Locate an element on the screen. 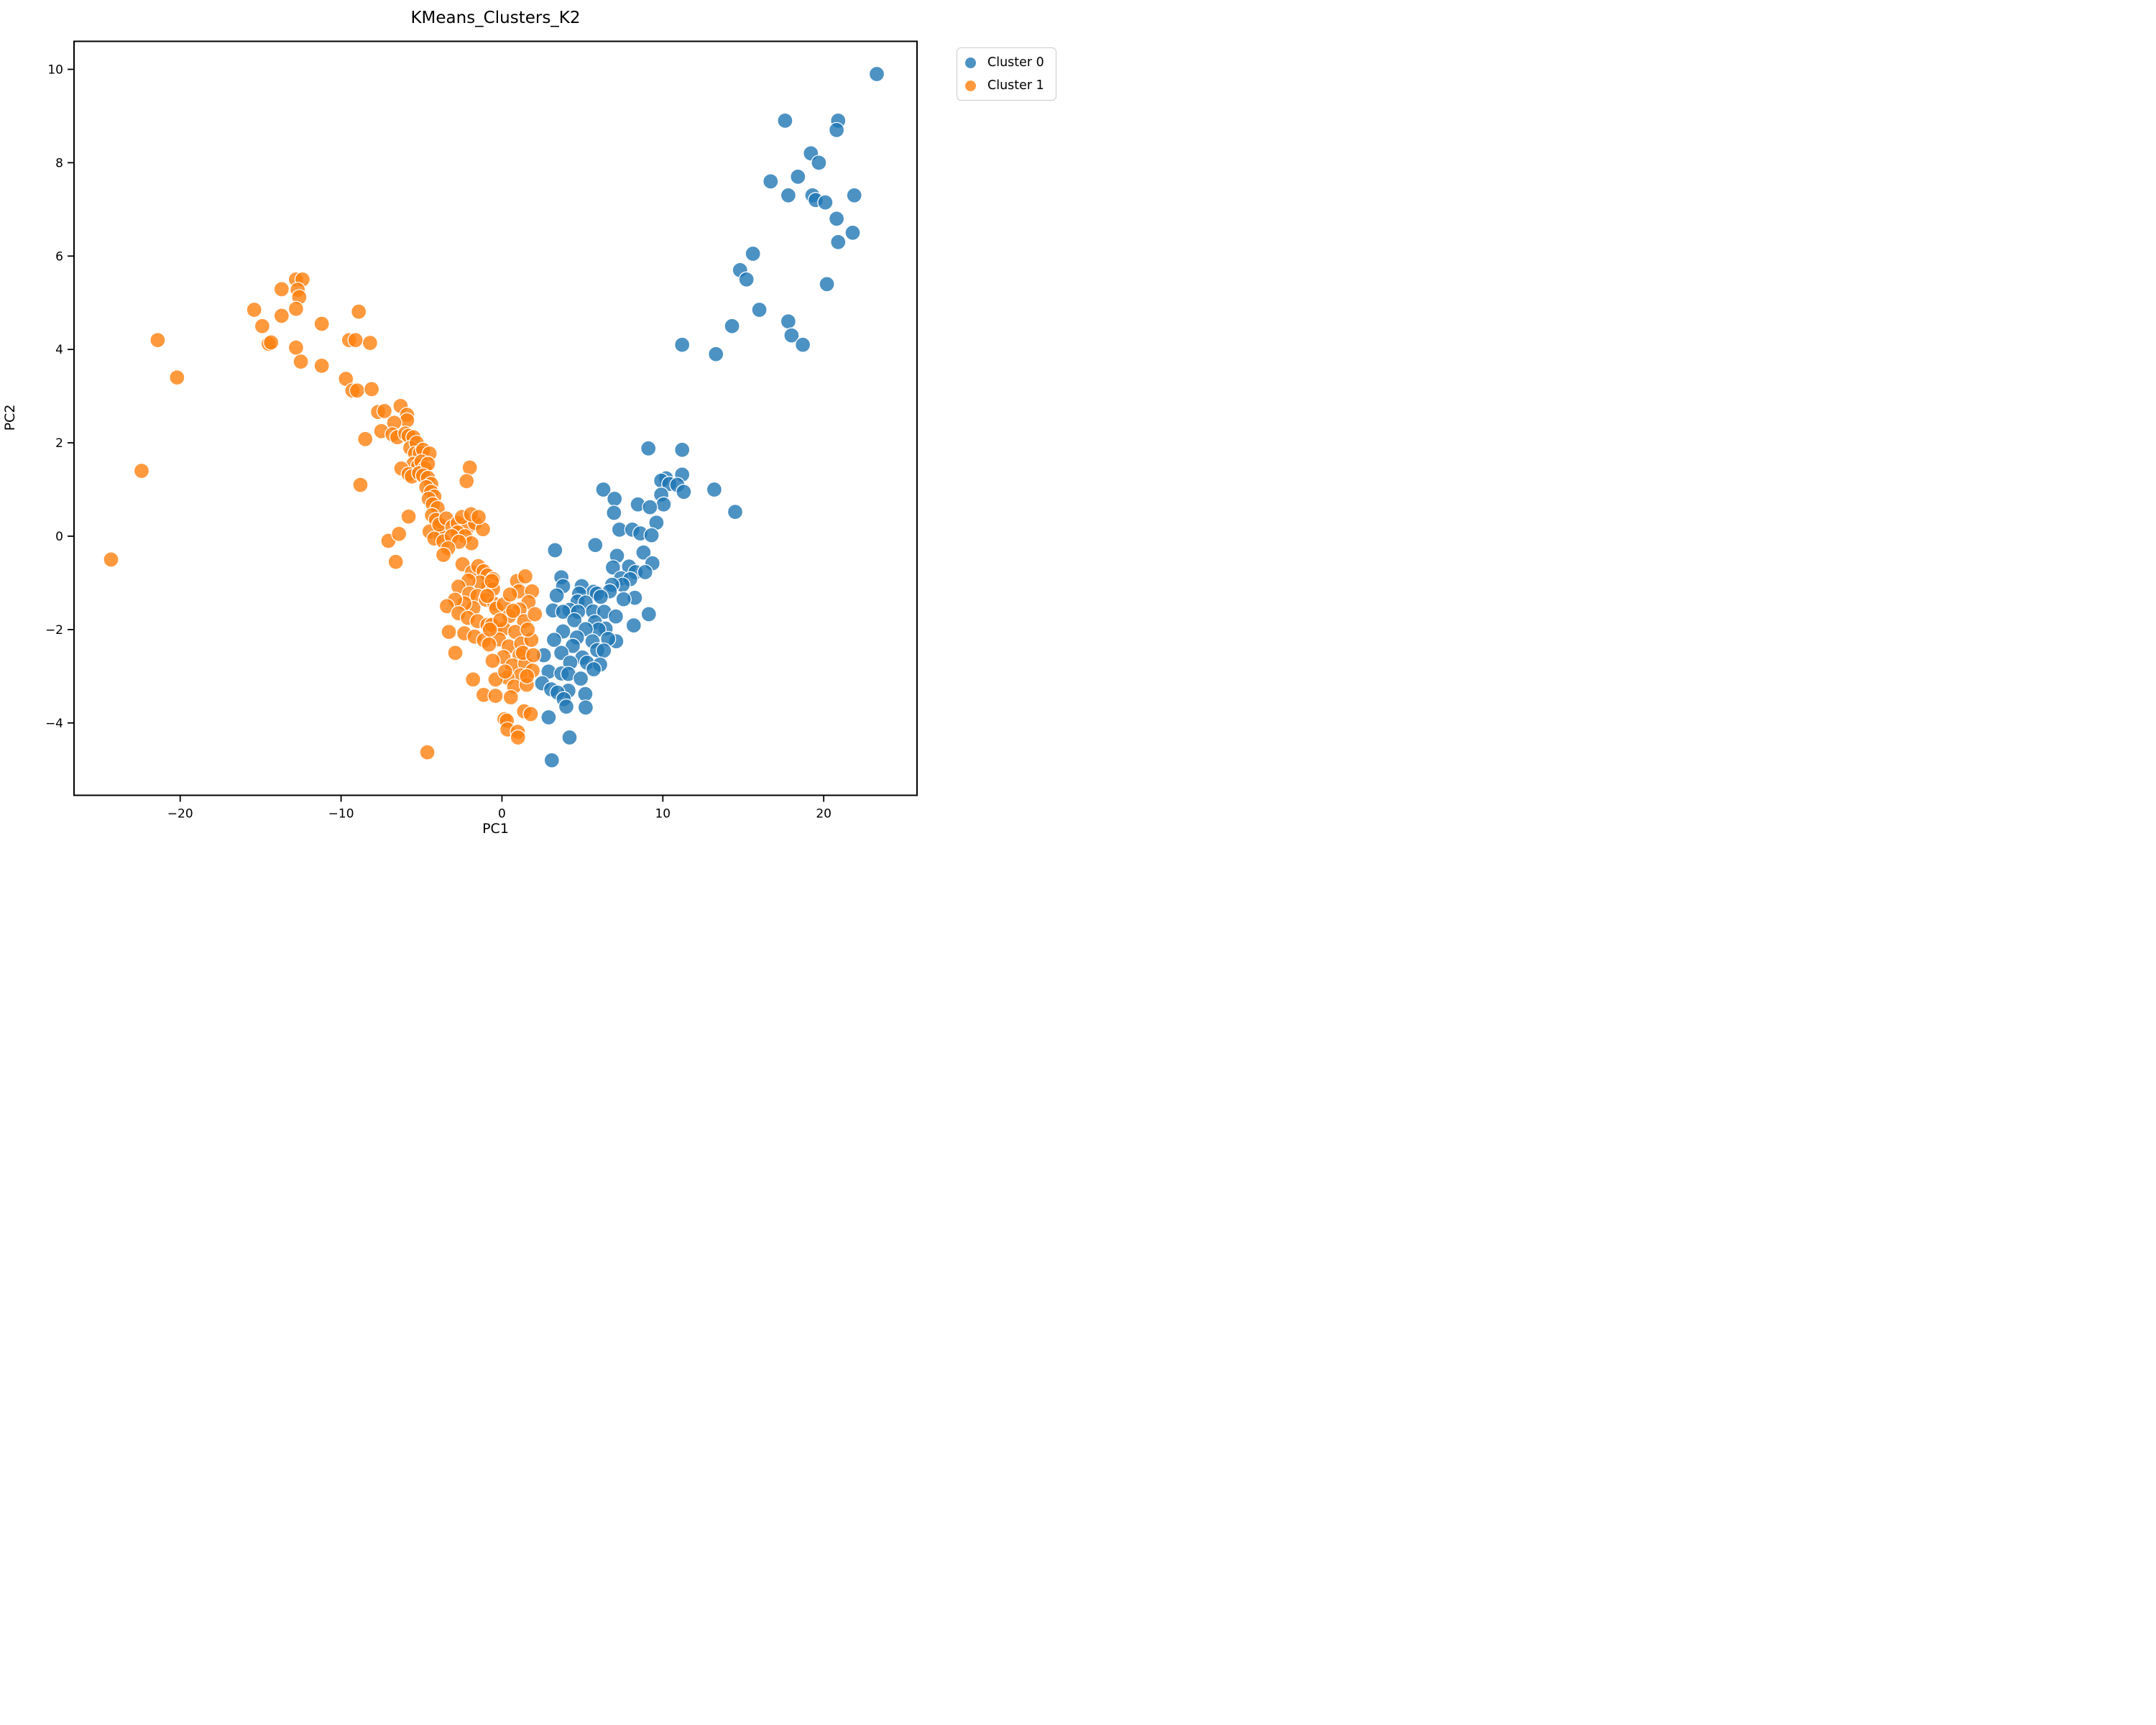  y-axis-label: PC2 is located at coordinates (10, 417).